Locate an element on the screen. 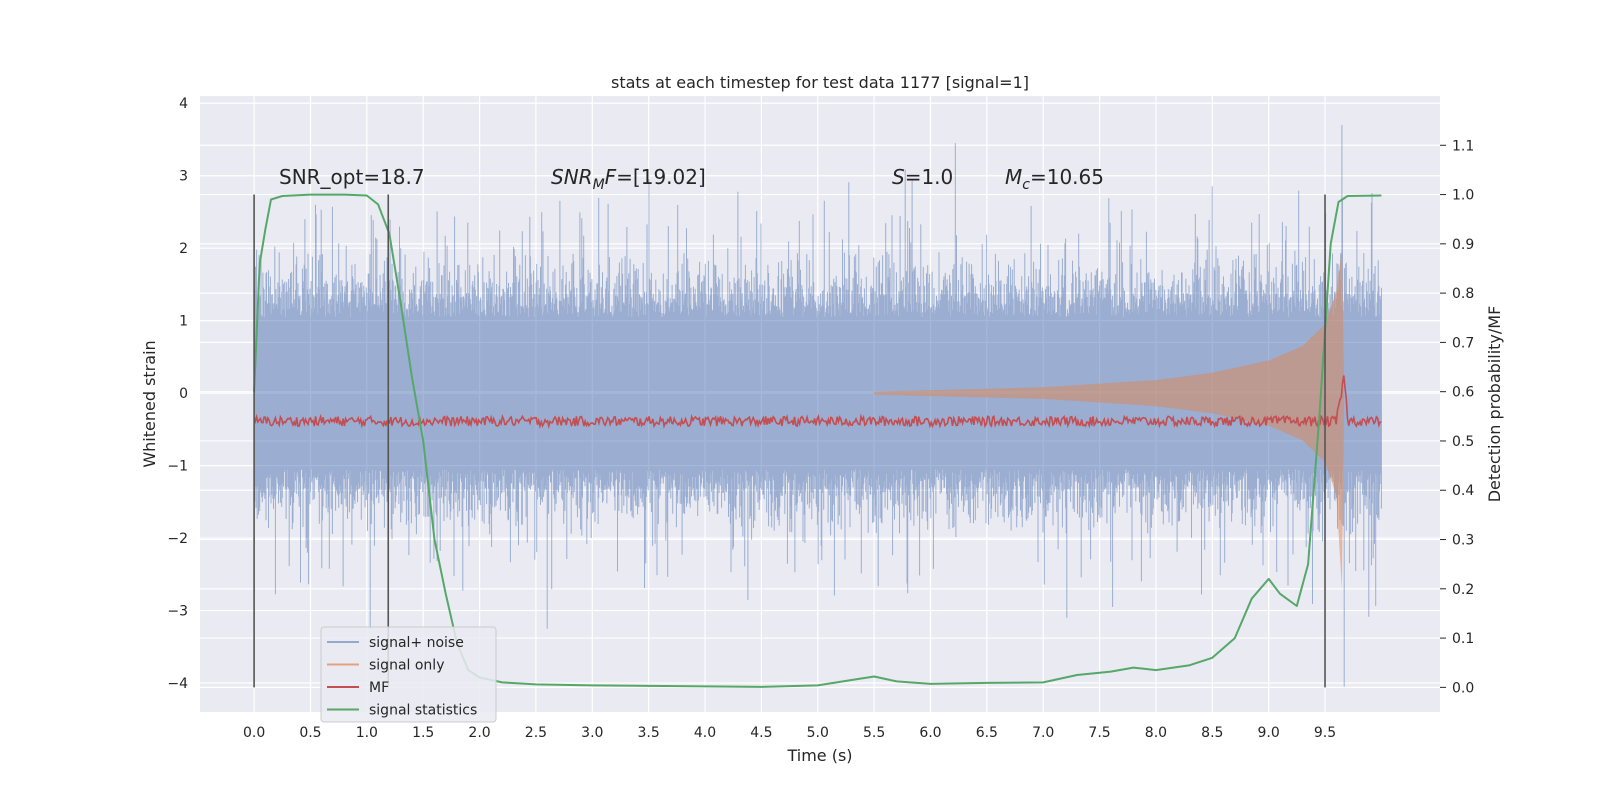 This screenshot has width=1600, height=800. y-tick-label: 1 is located at coordinates (183, 322).